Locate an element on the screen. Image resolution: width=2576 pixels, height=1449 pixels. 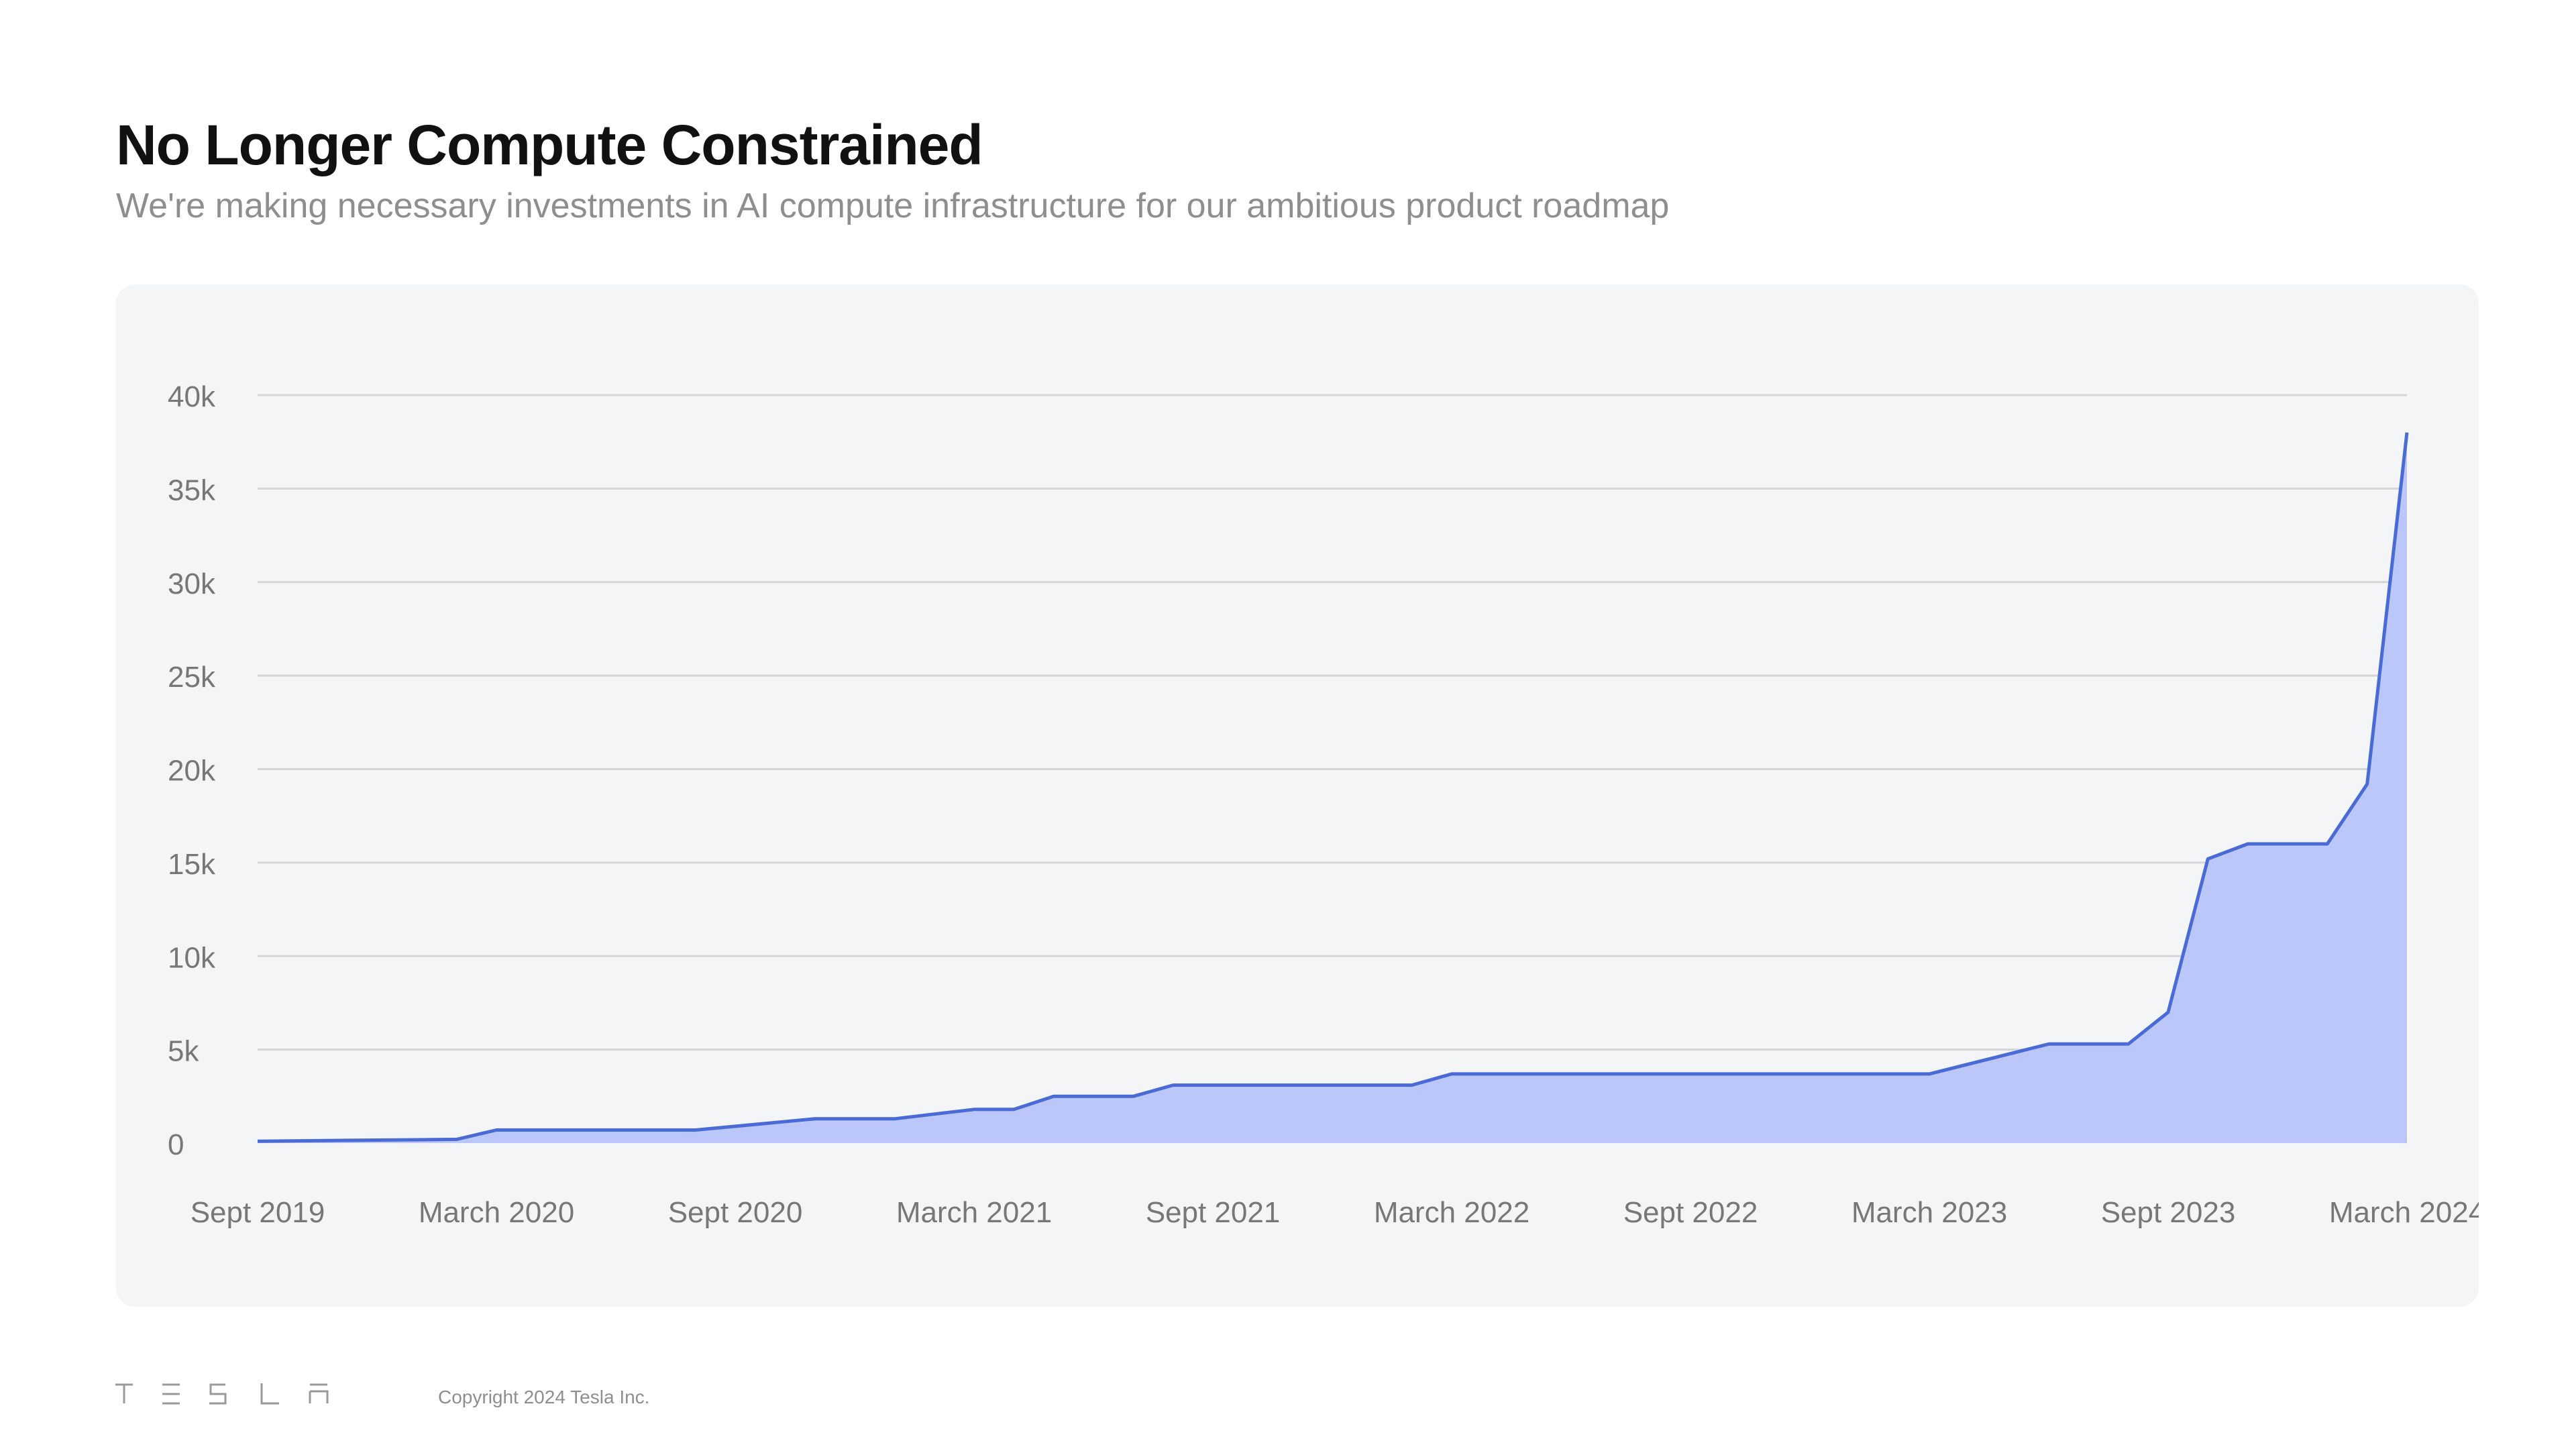
y-tick-label: 30k is located at coordinates (192, 584).